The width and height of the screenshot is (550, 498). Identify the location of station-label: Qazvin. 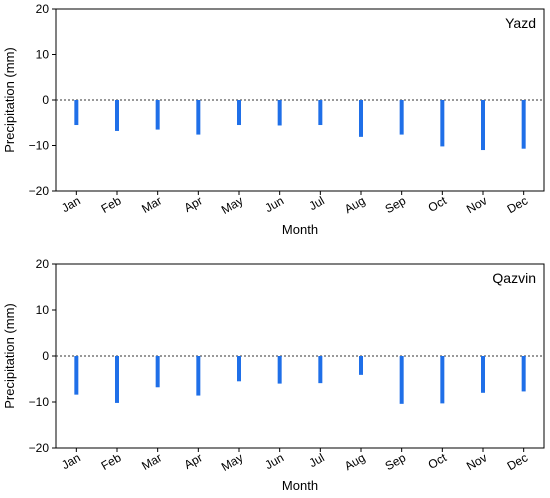
(514, 278).